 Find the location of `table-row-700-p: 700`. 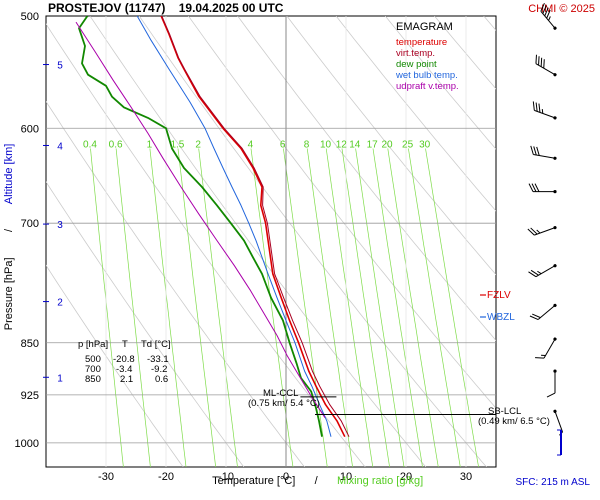

table-row-700-p: 700 is located at coordinates (93, 369).